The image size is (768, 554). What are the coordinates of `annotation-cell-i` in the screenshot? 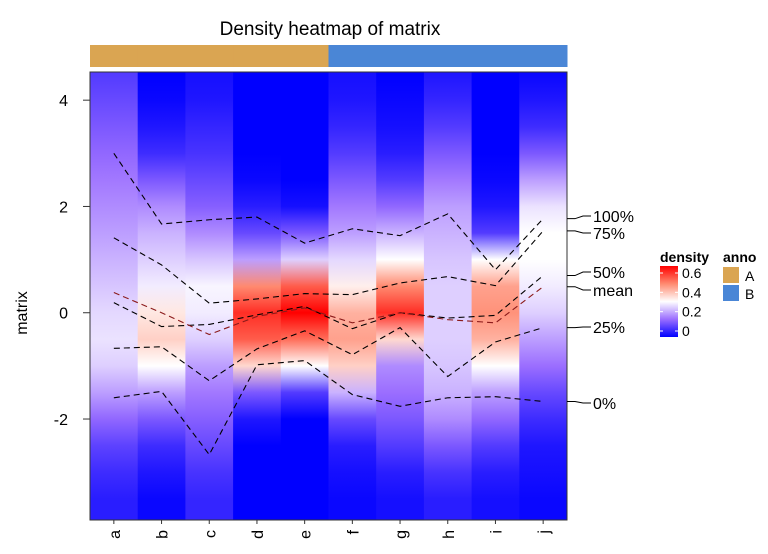 It's located at (495, 56).